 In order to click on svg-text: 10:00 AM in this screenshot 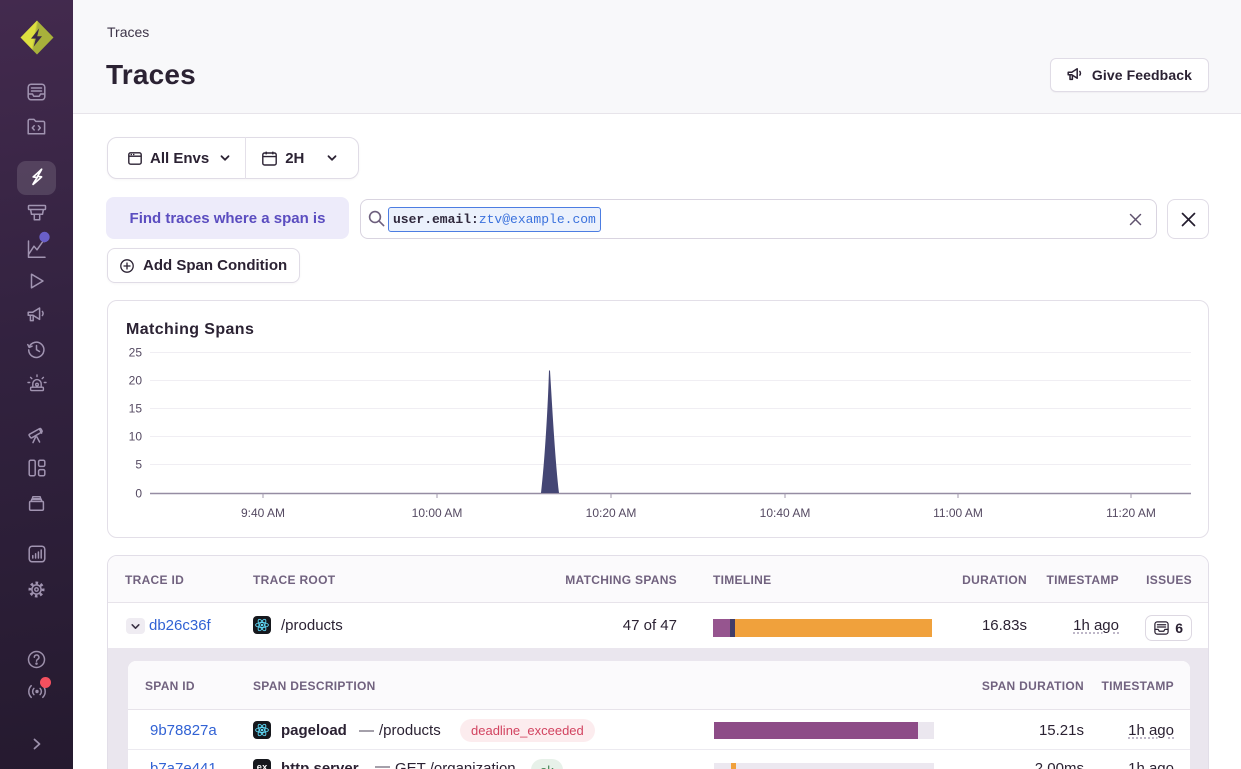, I will do `click(437, 513)`.